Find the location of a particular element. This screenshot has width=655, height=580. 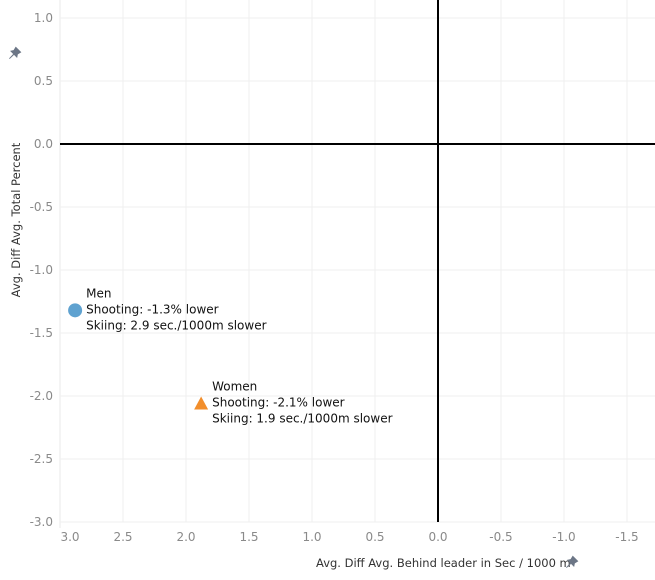

point-label-line: Women is located at coordinates (234, 387).